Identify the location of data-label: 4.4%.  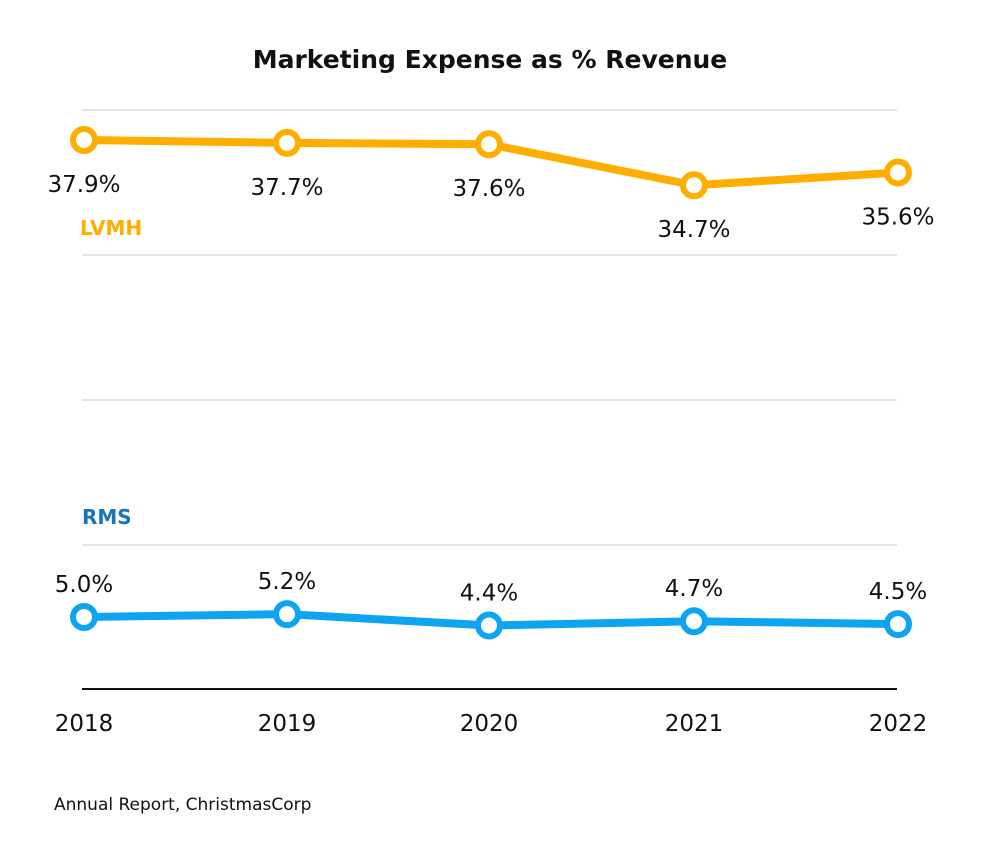
(489, 593).